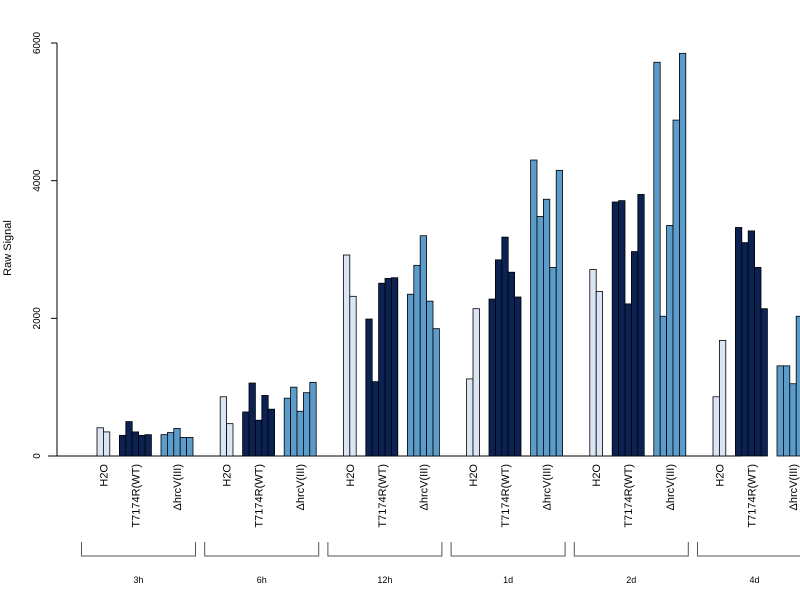 The width and height of the screenshot is (800, 600). What do you see at coordinates (754, 580) in the screenshot?
I see `timepoint-label: 4d` at bounding box center [754, 580].